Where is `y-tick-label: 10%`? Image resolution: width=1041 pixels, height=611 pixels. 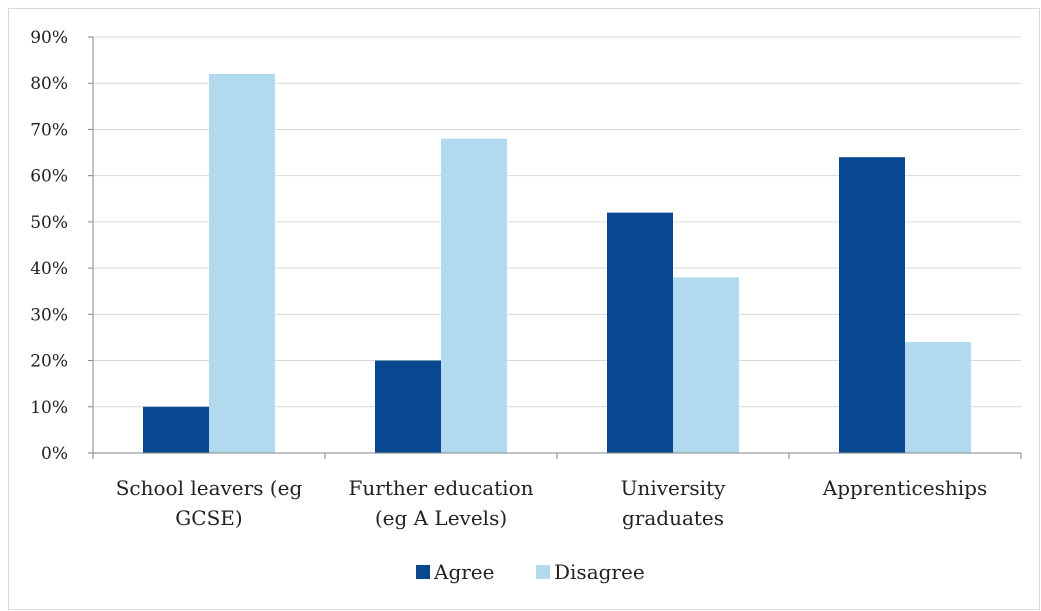 y-tick-label: 10% is located at coordinates (49, 408).